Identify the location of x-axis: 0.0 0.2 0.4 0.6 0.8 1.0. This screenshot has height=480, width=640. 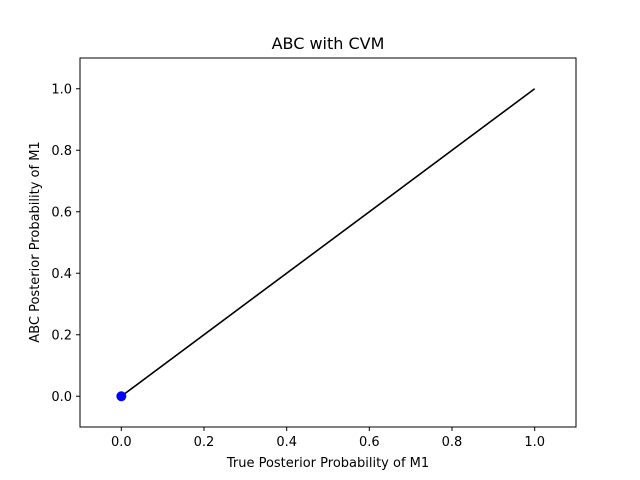
(328, 438).